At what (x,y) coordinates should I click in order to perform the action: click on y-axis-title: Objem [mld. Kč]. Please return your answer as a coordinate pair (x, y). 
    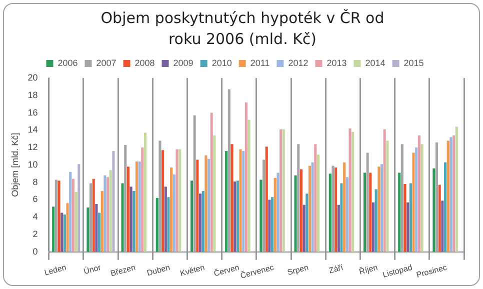
    Looking at the image, I should click on (15, 164).